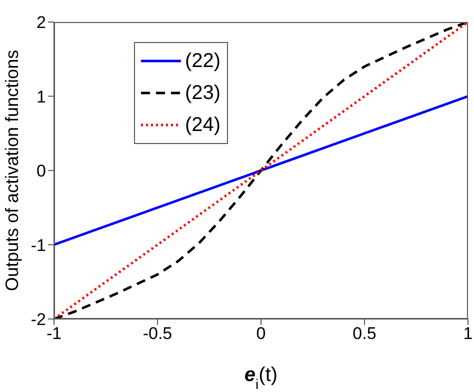  I want to click on legend-label: (23), so click(203, 93).